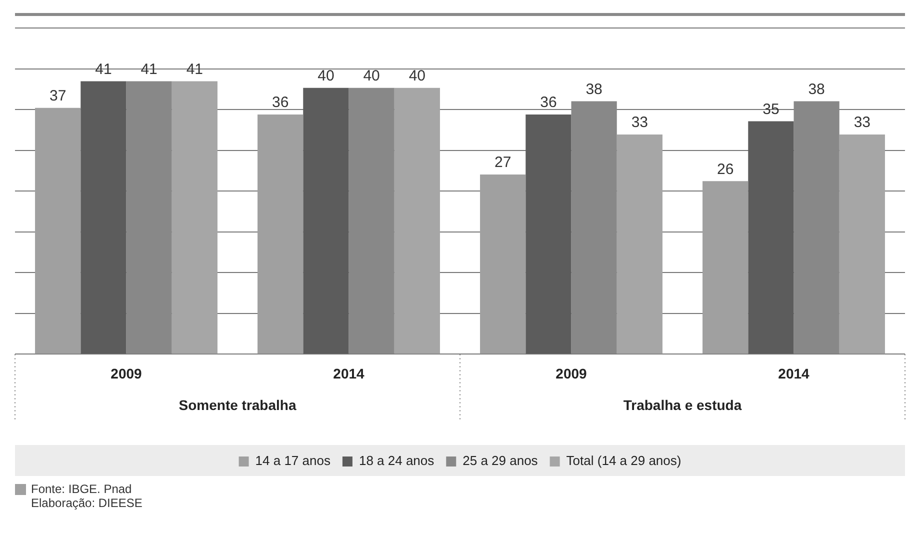 The image size is (918, 540). Describe the element at coordinates (396, 460) in the screenshot. I see `legend-label: 18 a 24 anos` at that location.